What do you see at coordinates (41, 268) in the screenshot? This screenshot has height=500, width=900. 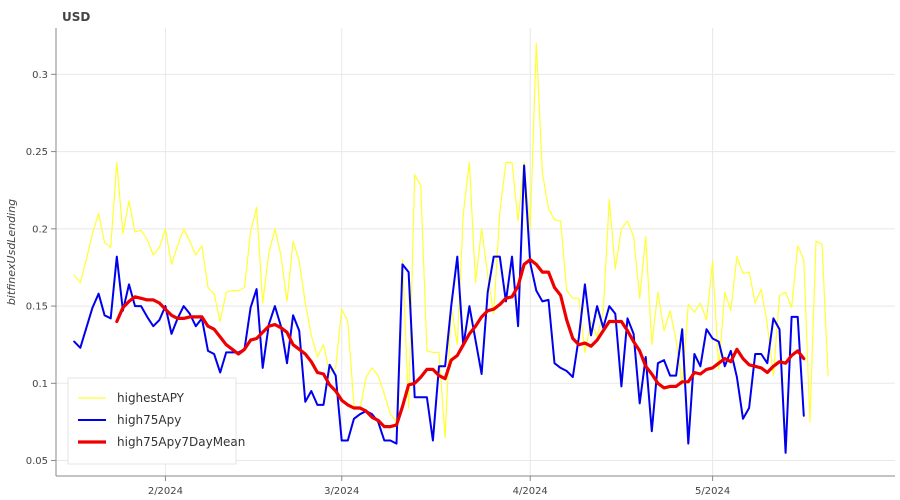 I see `y-axis-ticks: 0.05 0.1 0.15 0.2 0.25 0.3` at bounding box center [41, 268].